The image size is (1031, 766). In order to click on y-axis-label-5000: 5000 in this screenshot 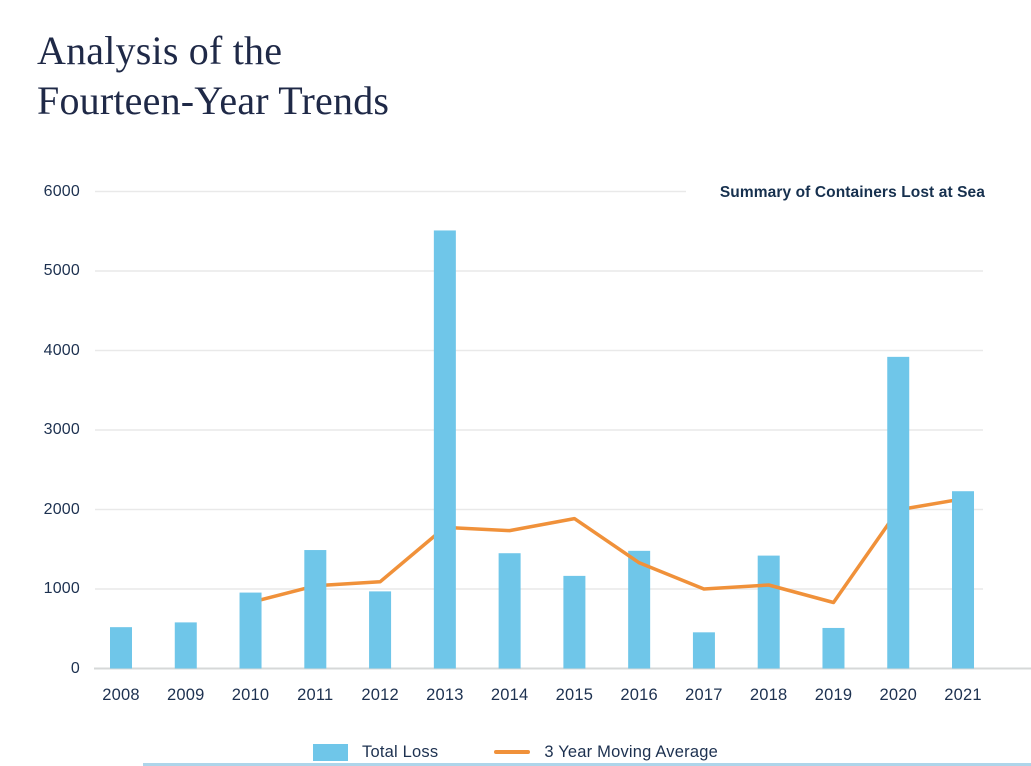, I will do `click(61, 270)`.